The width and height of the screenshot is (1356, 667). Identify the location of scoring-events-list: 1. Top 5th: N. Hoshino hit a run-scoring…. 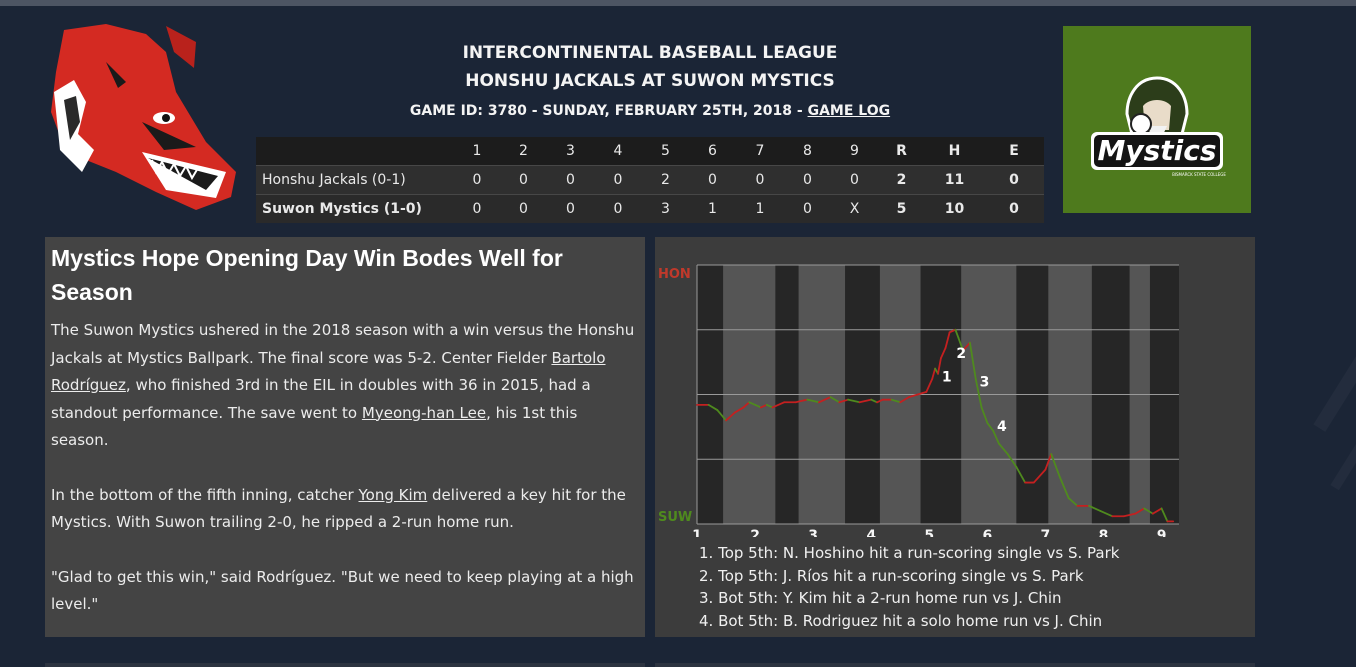
(909, 587).